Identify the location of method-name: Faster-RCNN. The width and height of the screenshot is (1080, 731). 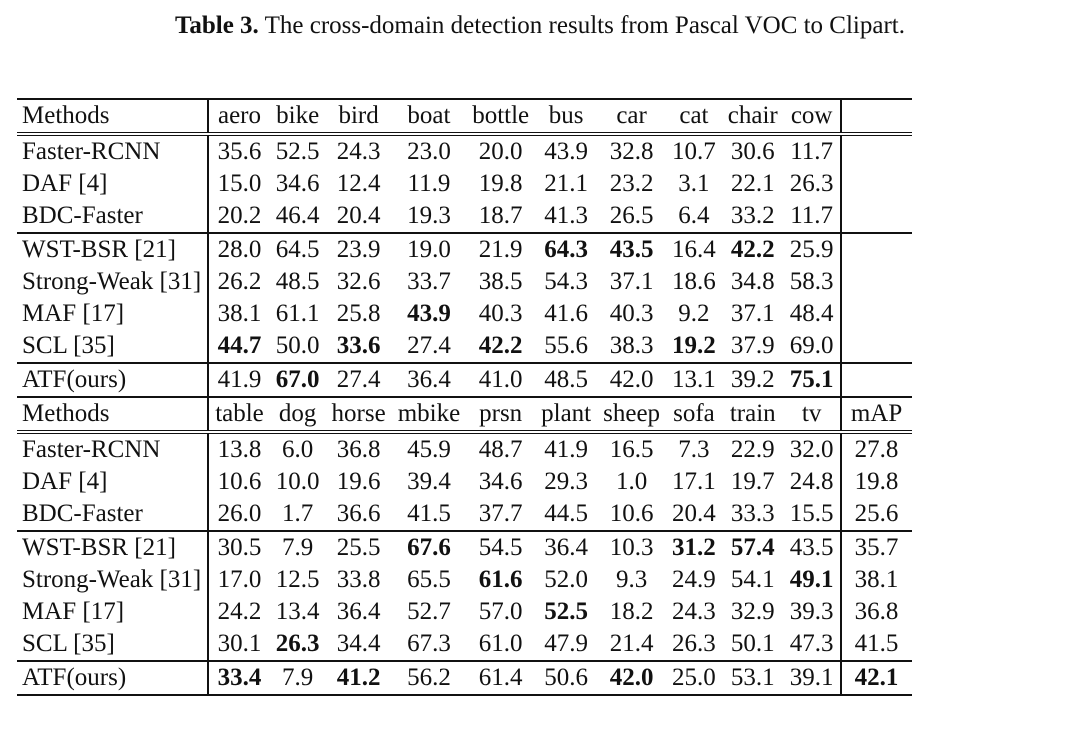
(91, 151).